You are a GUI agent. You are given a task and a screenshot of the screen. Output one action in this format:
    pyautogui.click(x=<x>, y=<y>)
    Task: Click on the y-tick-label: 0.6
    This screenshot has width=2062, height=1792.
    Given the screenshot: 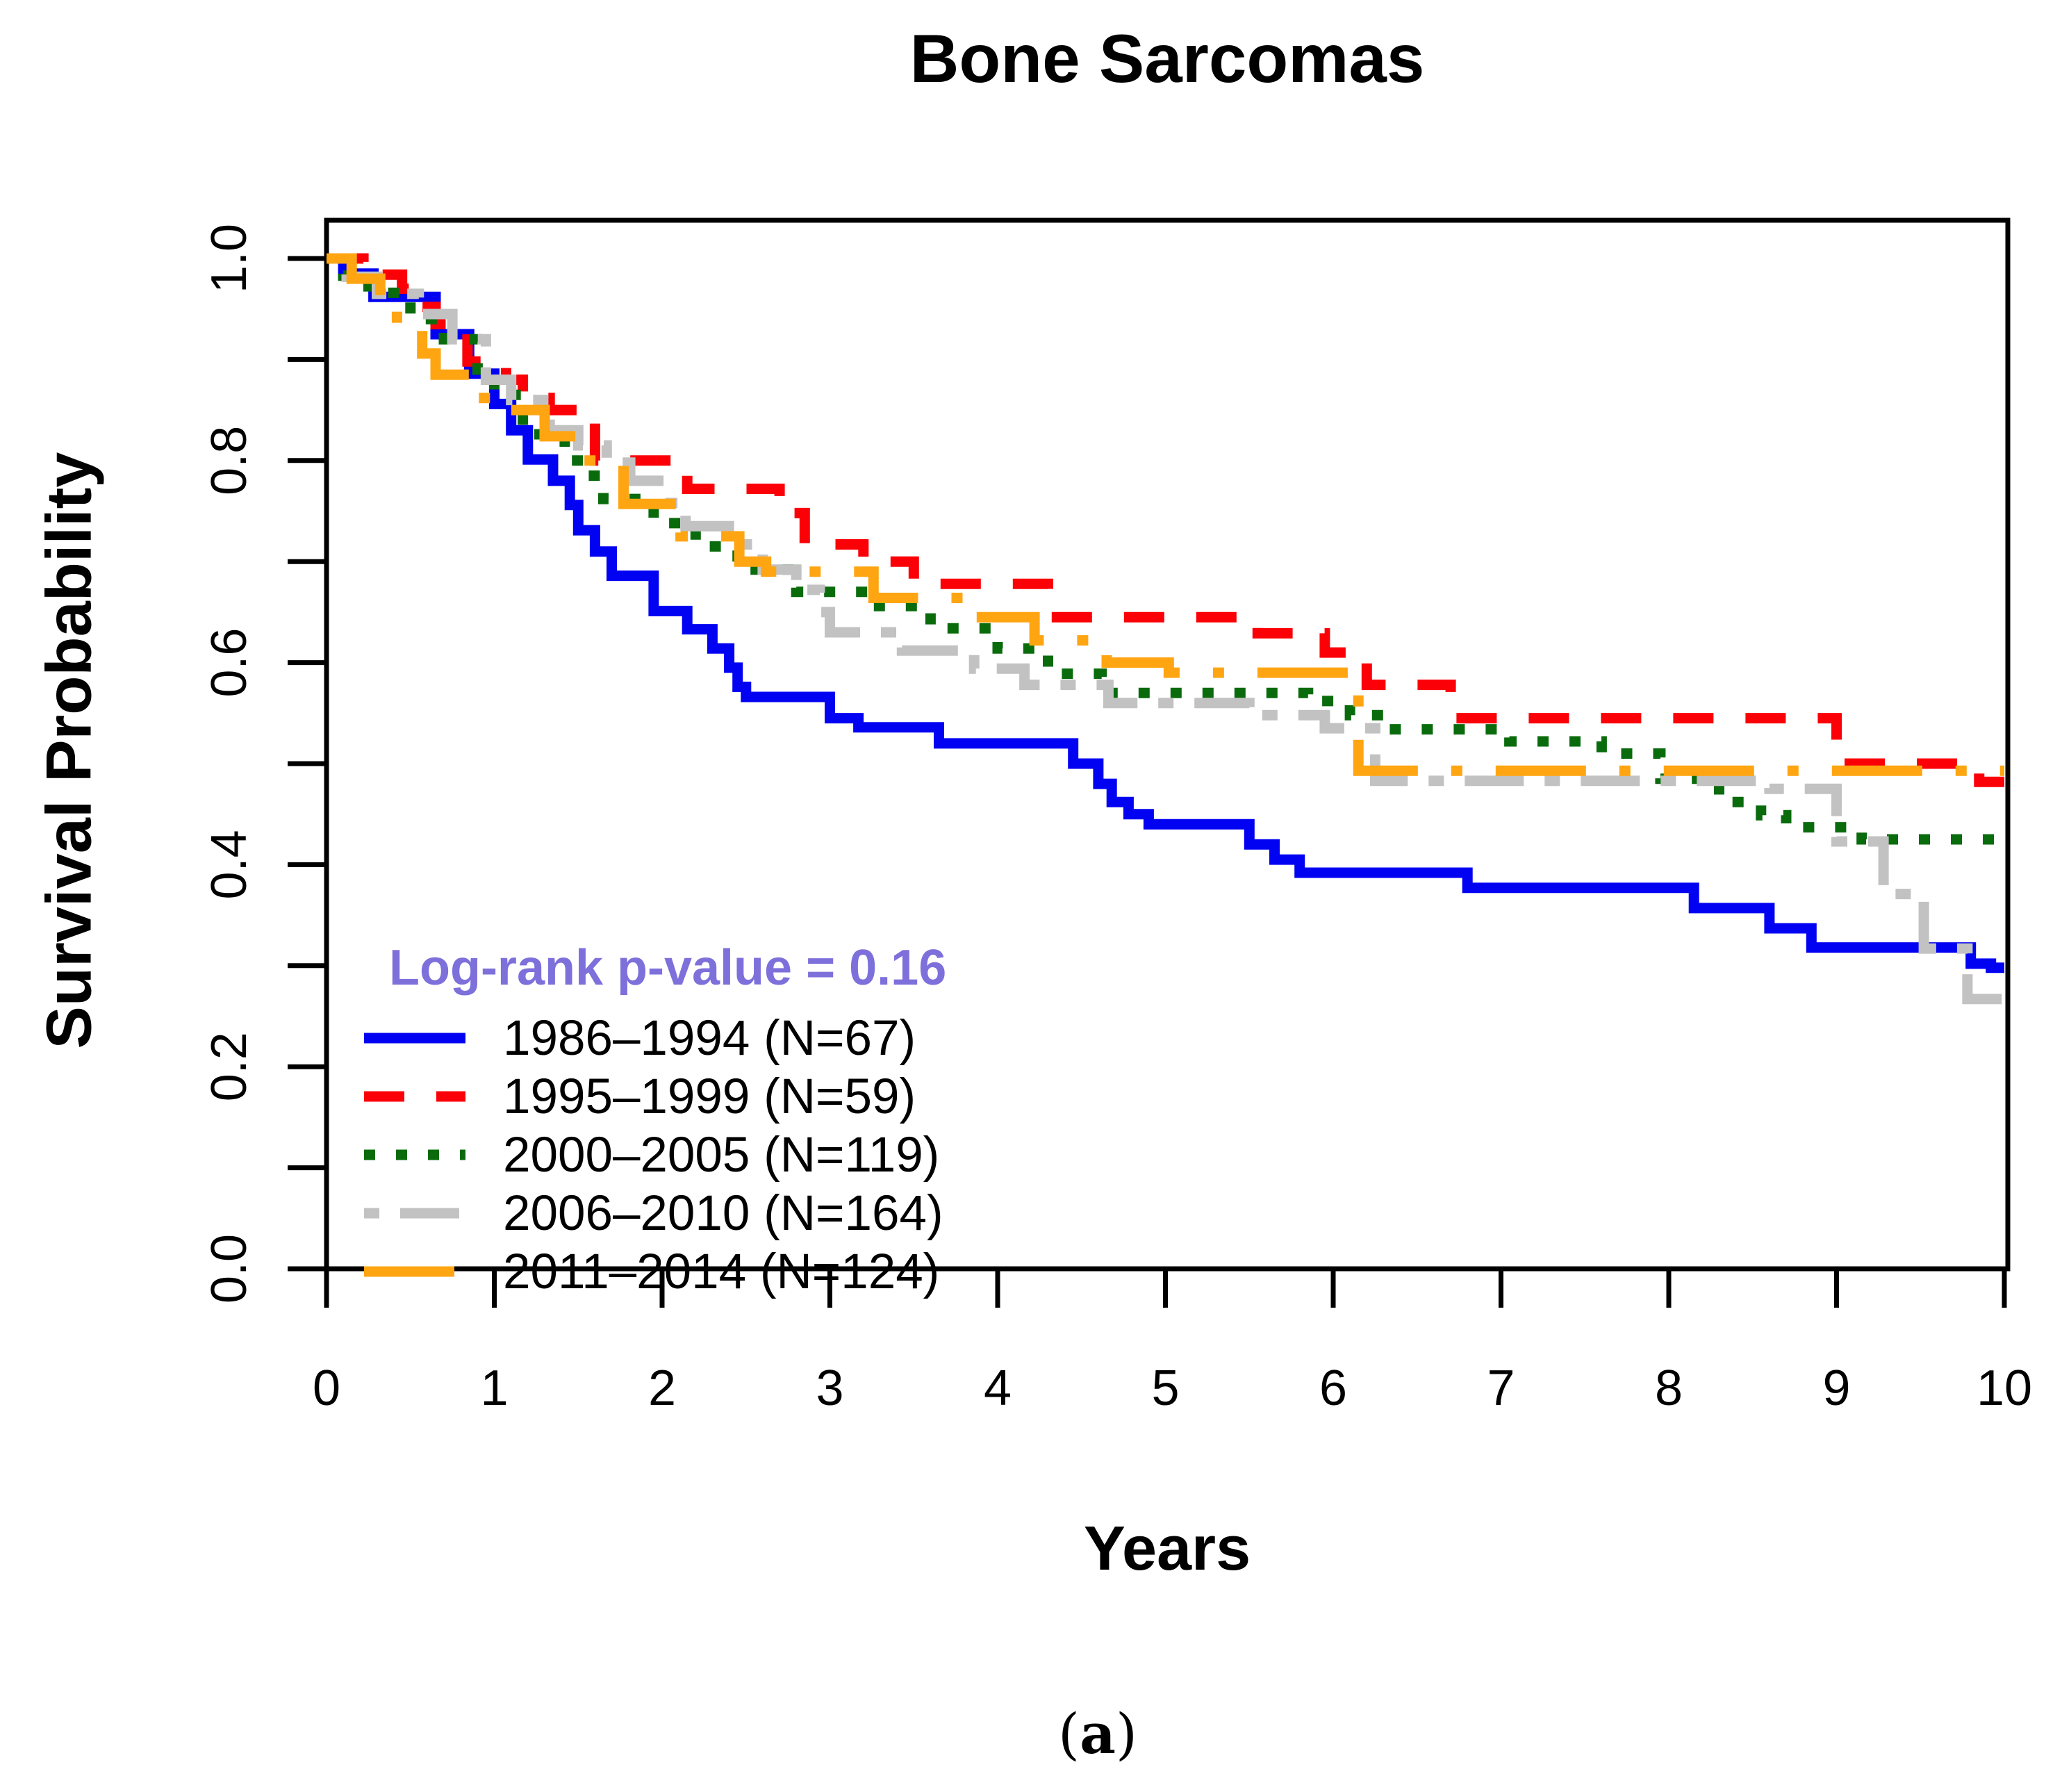 What is the action you would take?
    pyautogui.click(x=229, y=663)
    